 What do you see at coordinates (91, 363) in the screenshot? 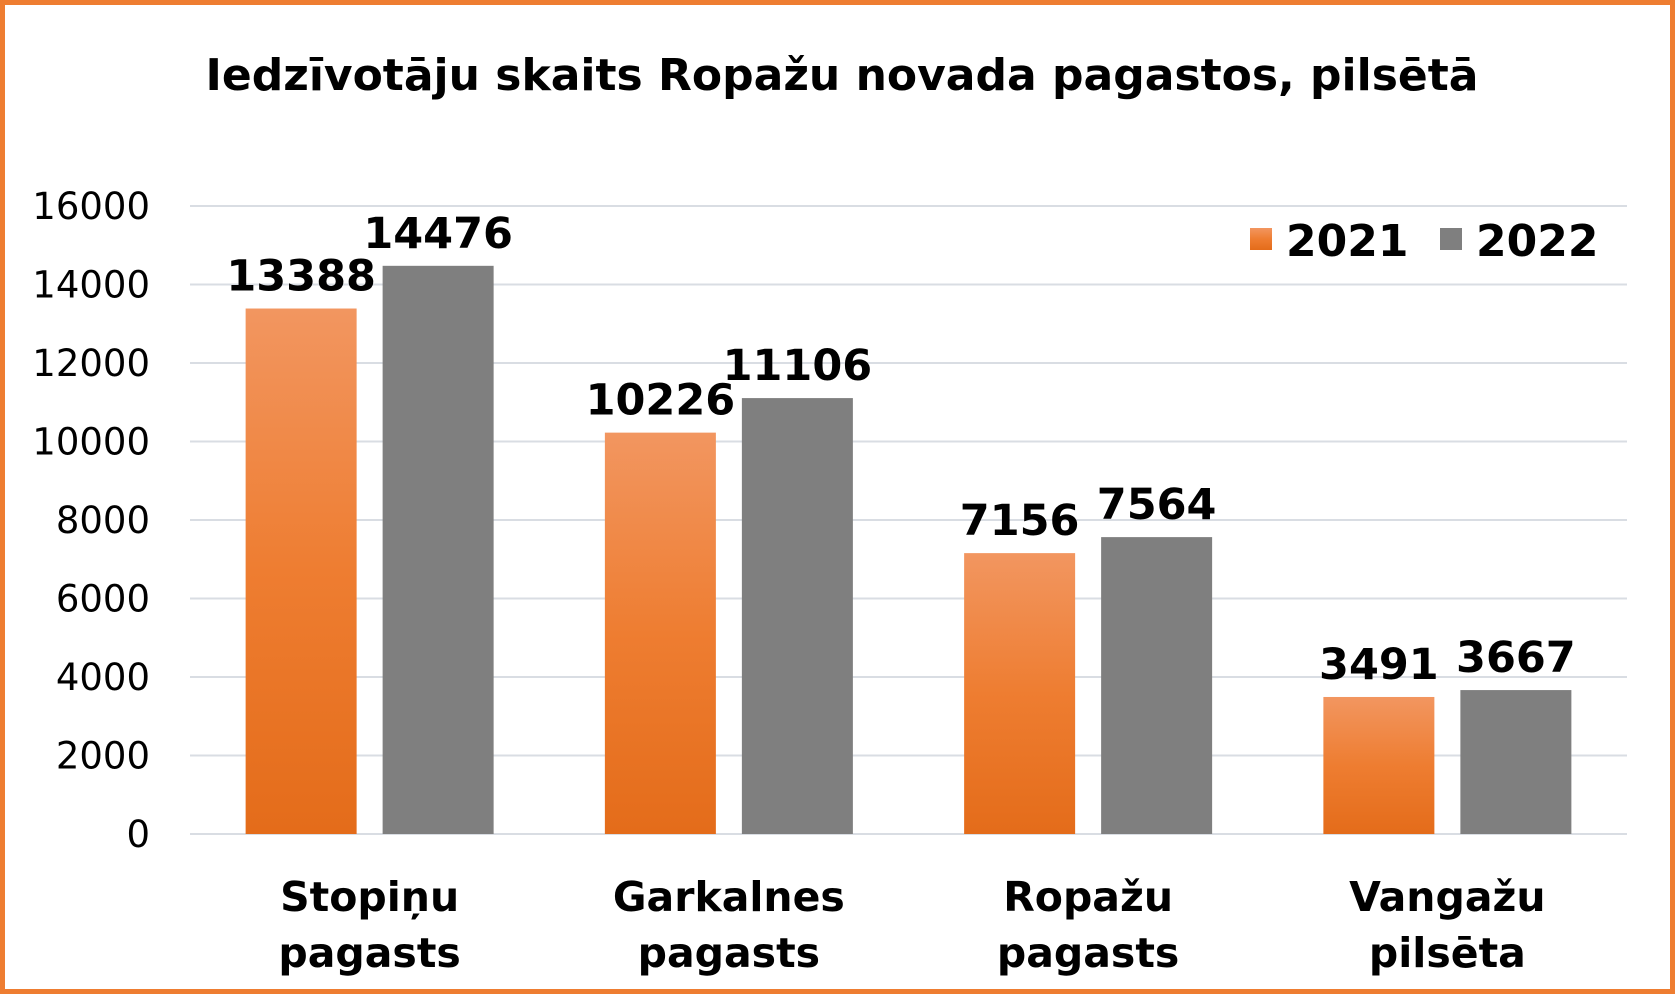
I see `y-tick-label: 12000` at bounding box center [91, 363].